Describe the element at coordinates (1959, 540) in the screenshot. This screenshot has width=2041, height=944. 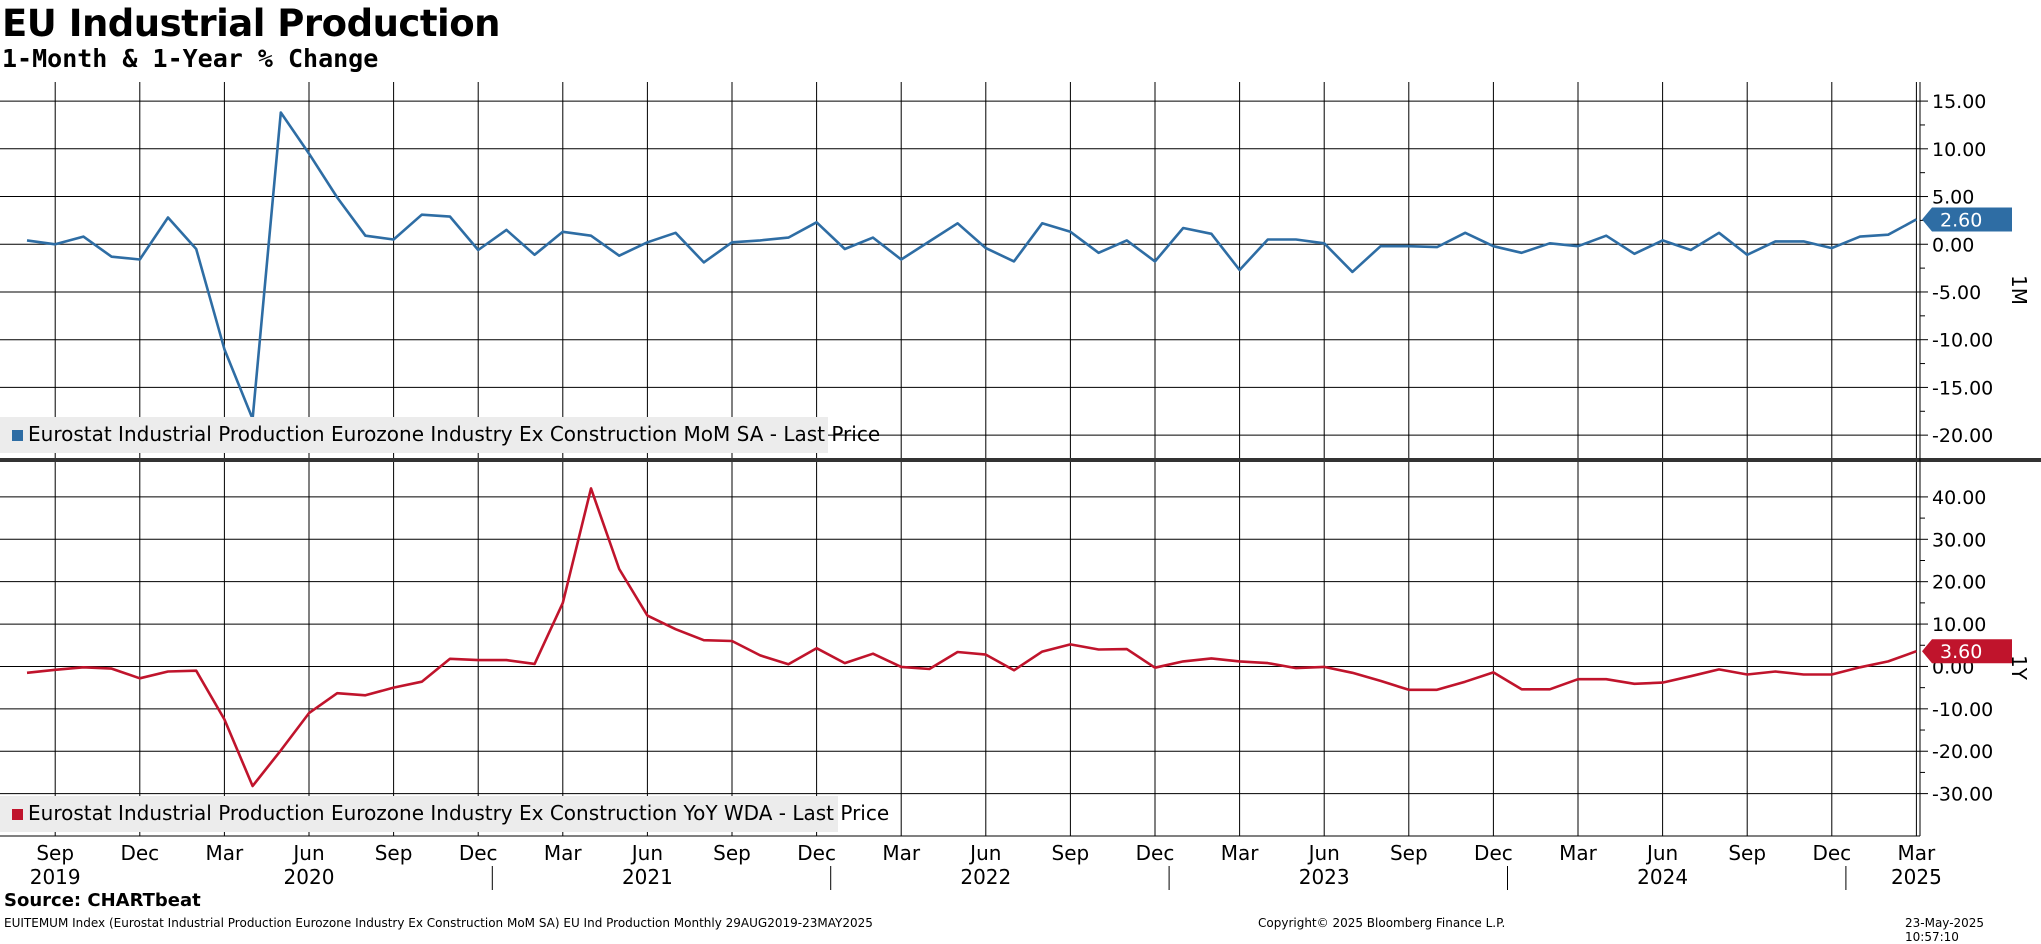
I see `y-tick-label: 30.00` at that location.